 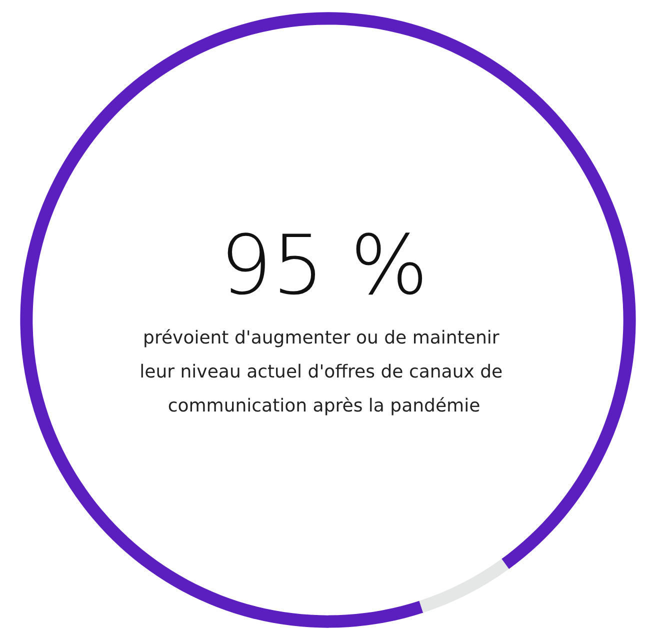 What do you see at coordinates (324, 266) in the screenshot?
I see `text: 95 %` at bounding box center [324, 266].